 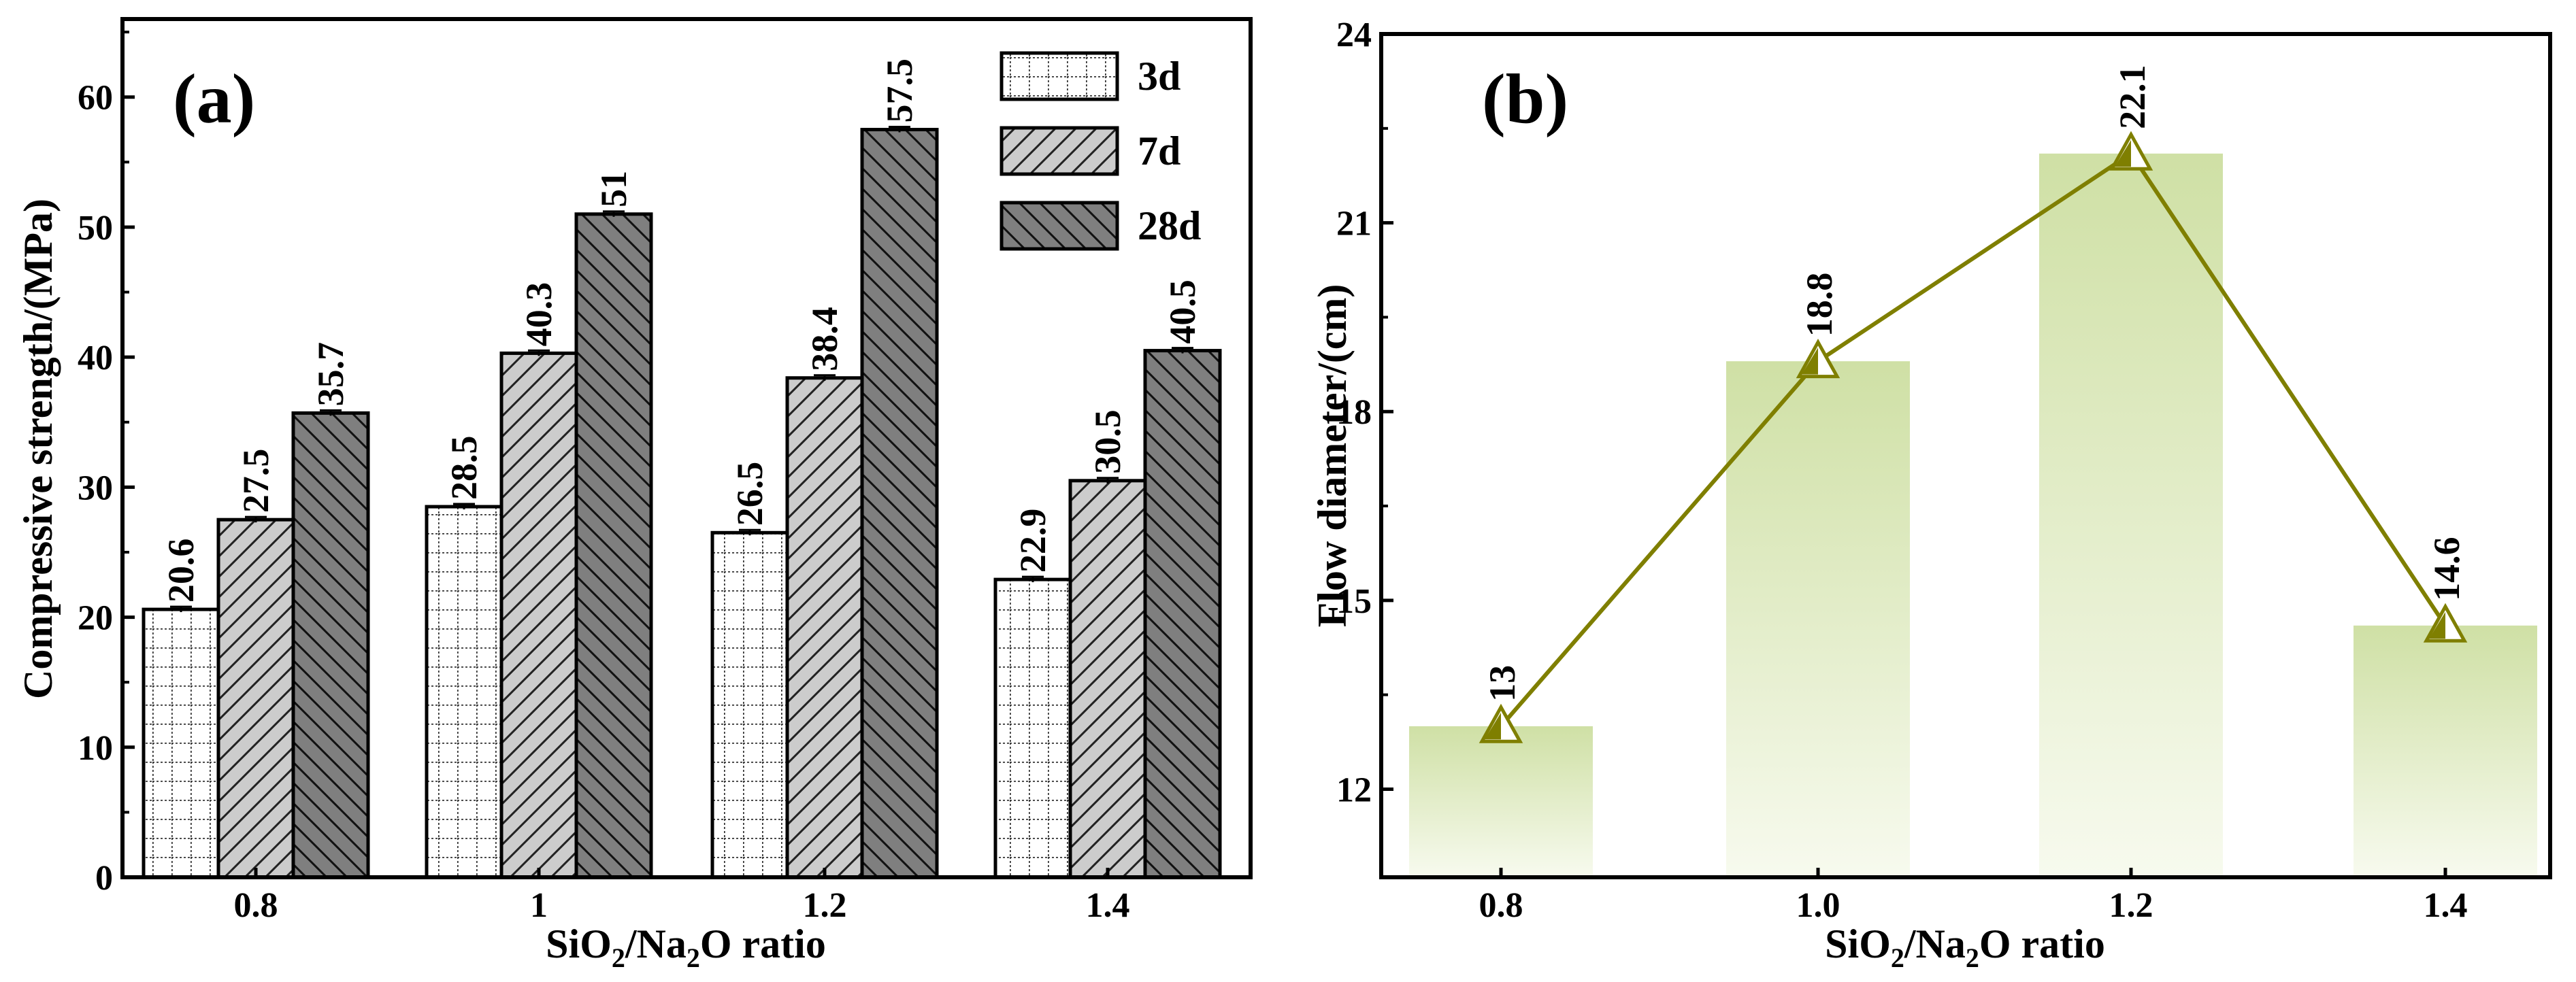 What do you see at coordinates (1183, 312) in the screenshot?
I see `value-label-28d-1-4: 40.5` at bounding box center [1183, 312].